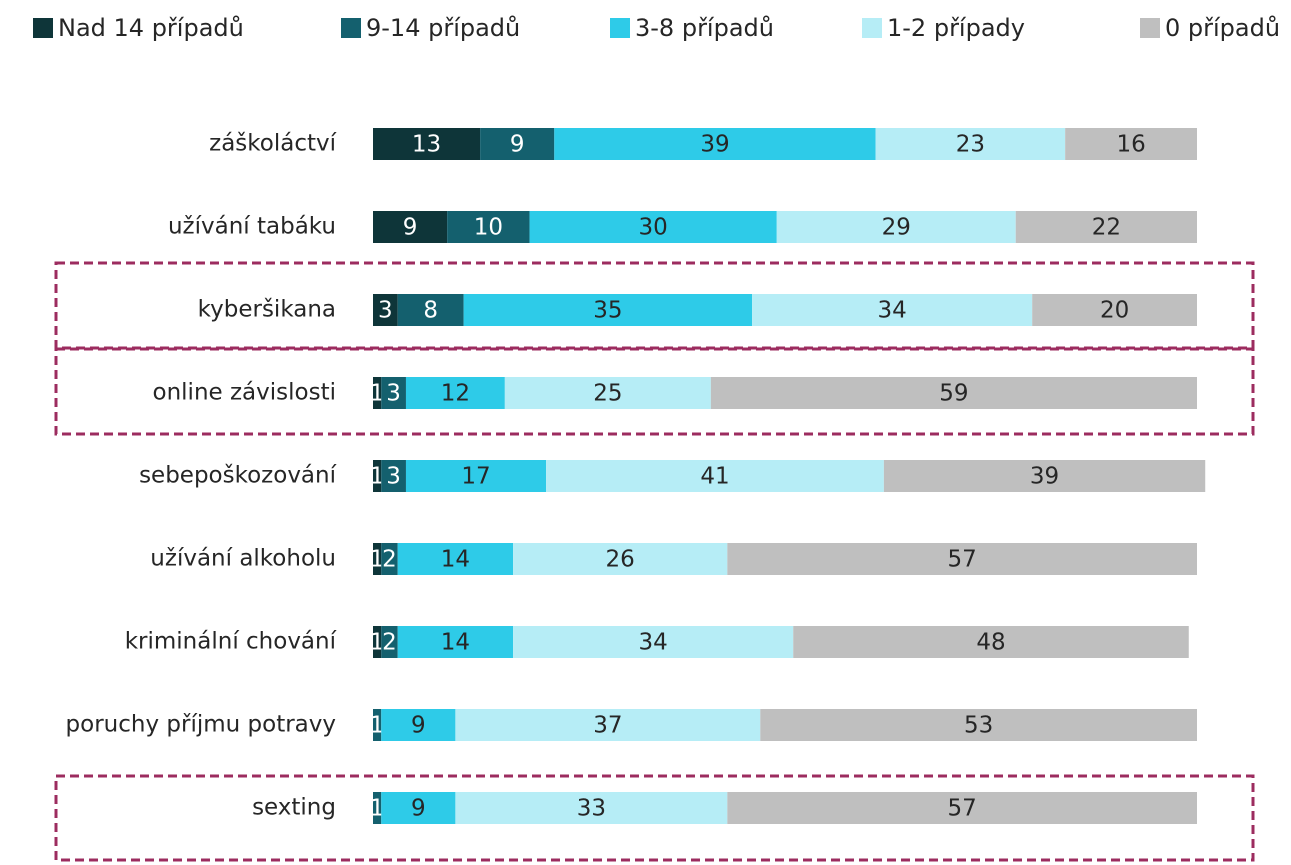 The image size is (1291, 865). I want to click on value-label: 41, so click(714, 477).